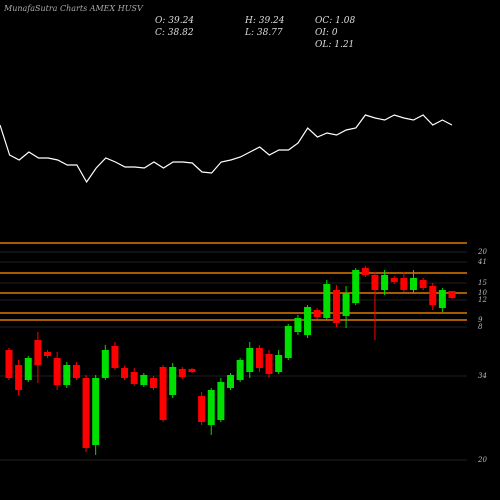 This screenshot has height=500, width=500. What do you see at coordinates (482, 376) in the screenshot?
I see `y-tick-label: 34` at bounding box center [482, 376].